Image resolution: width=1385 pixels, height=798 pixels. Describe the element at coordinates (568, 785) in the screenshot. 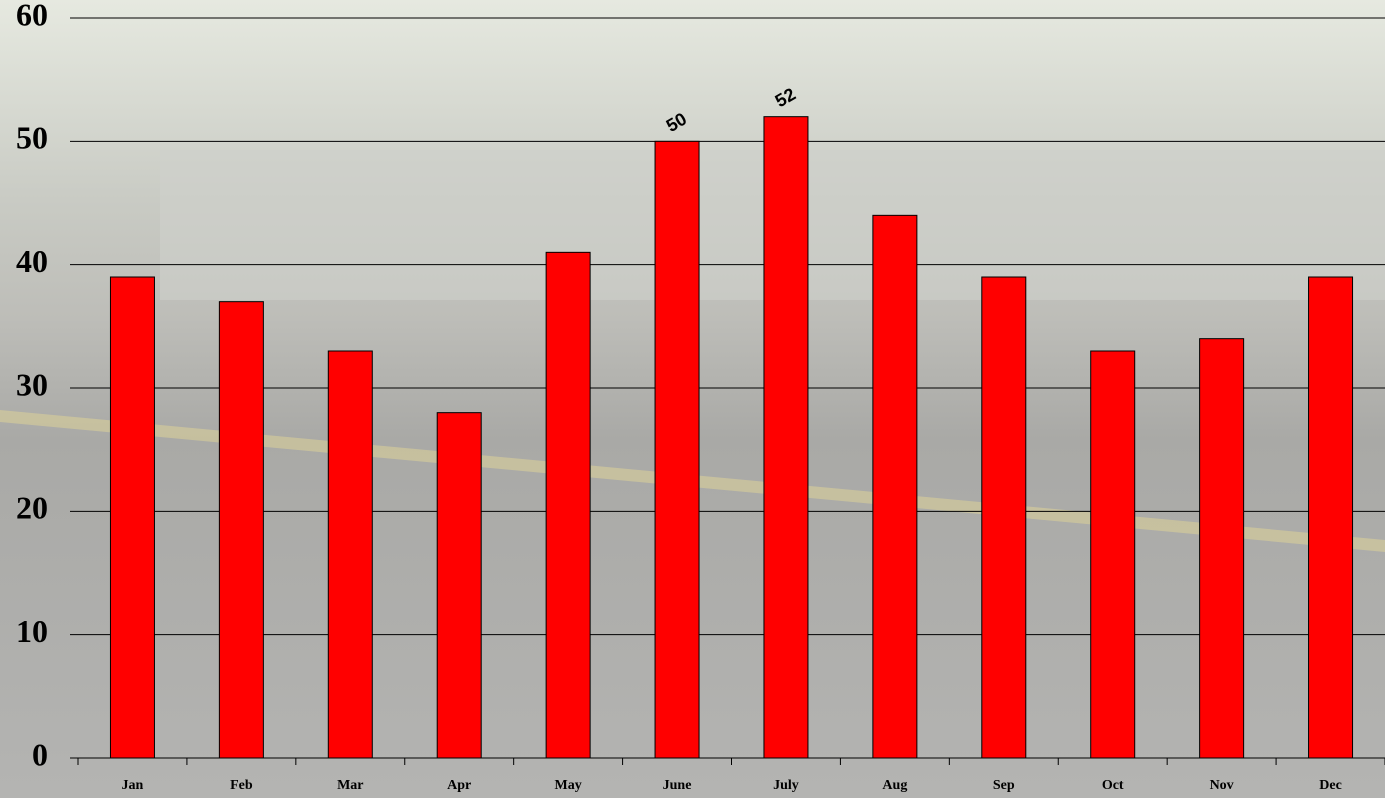

I see `x-tick-label: May` at that location.